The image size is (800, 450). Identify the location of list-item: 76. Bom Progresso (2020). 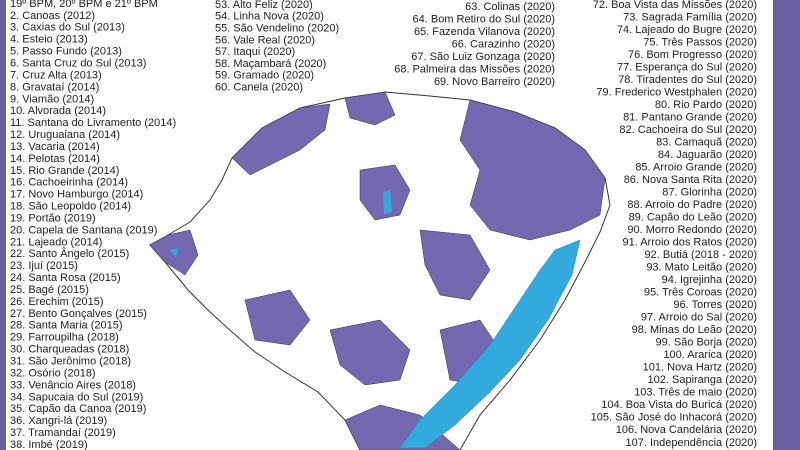
(692, 55).